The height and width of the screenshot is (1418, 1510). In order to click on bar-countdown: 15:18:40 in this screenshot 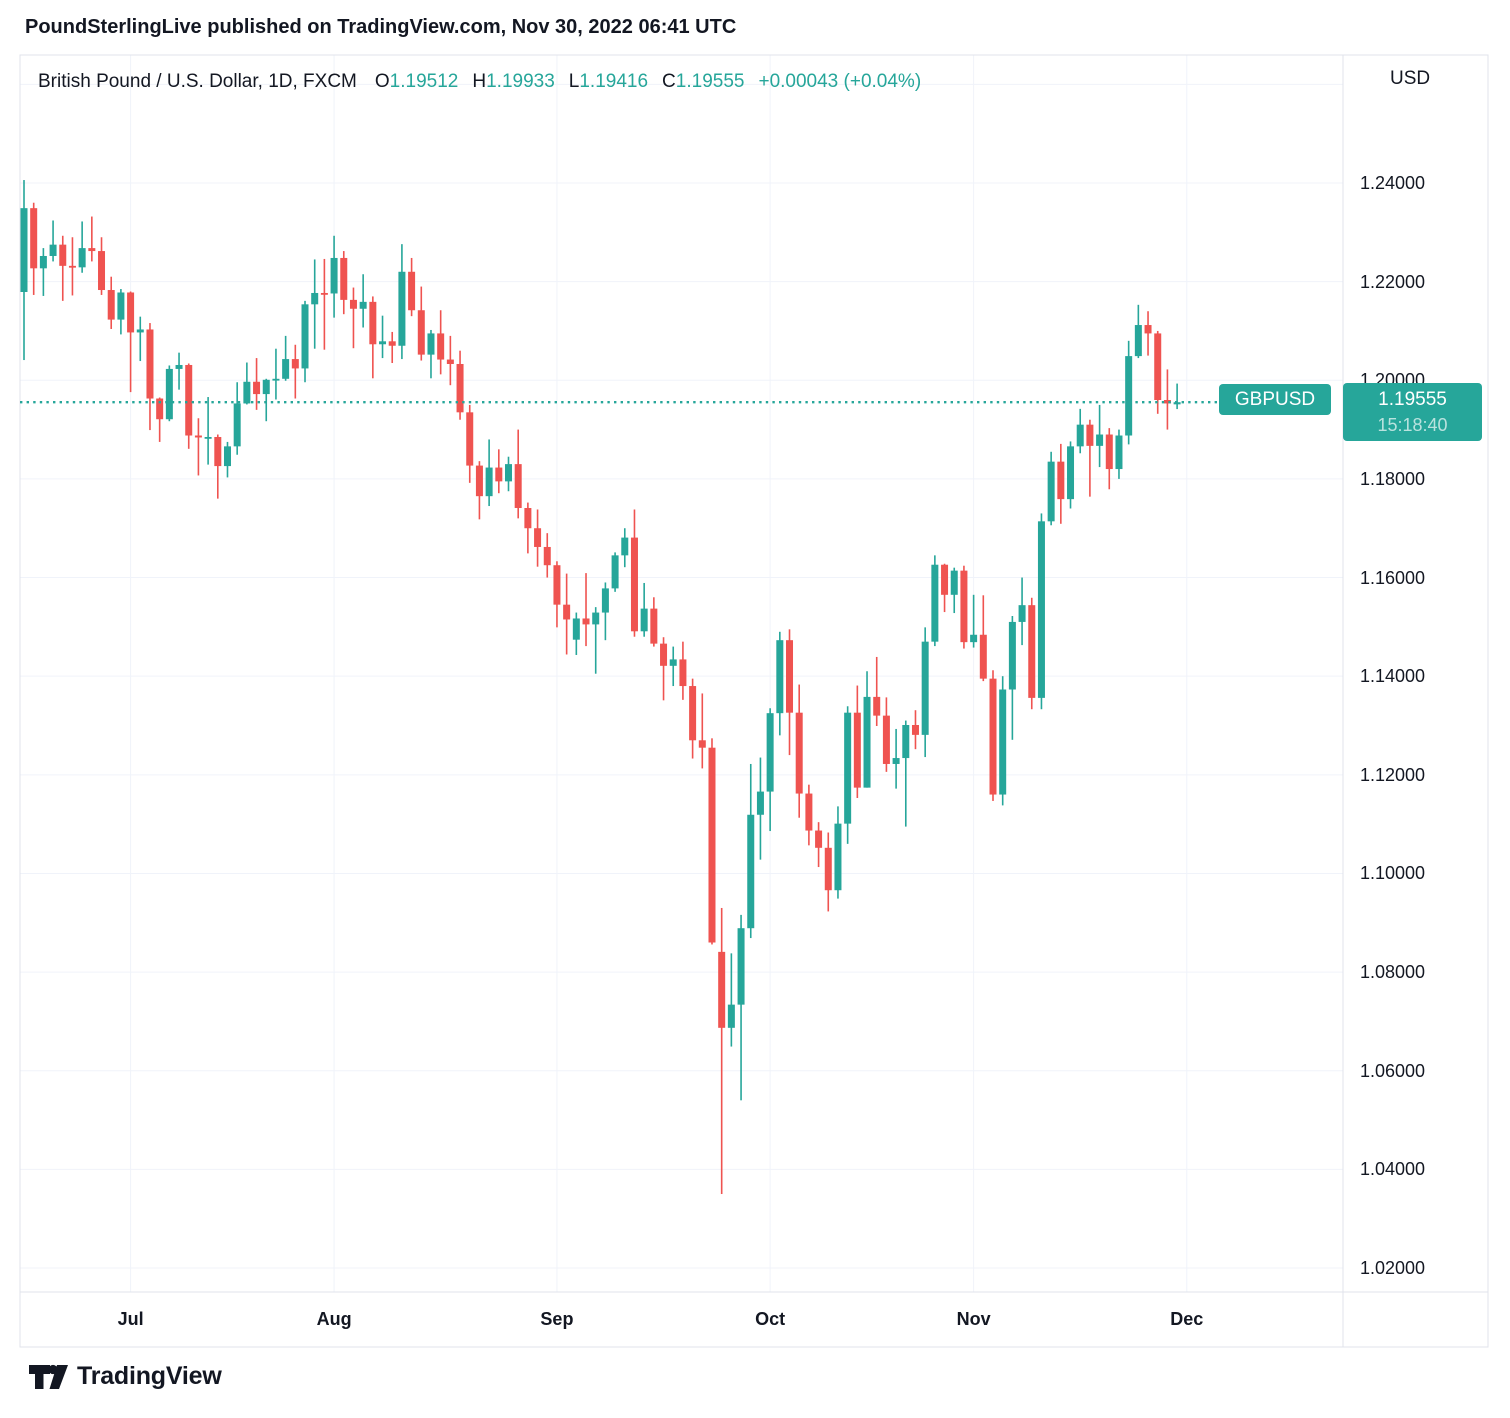, I will do `click(1412, 425)`.